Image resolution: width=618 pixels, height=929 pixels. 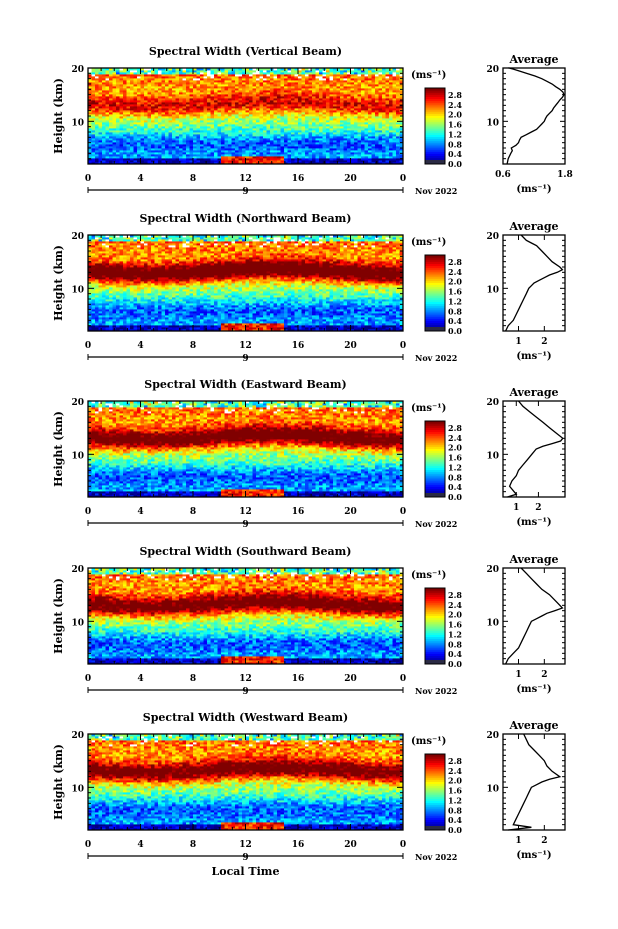 I want to click on profile-x-tick-label: 1.8, so click(x=565, y=175).